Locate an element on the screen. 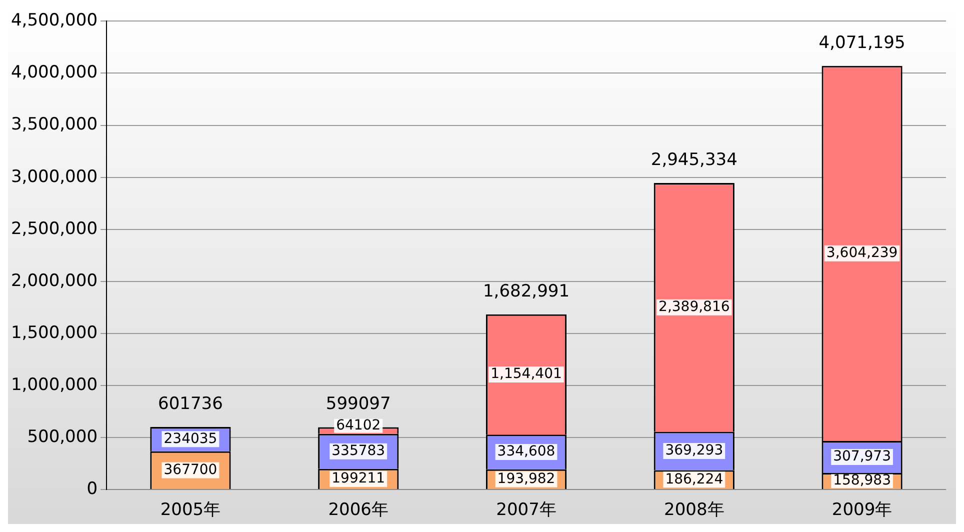  y-tick-label: 1,500,000 is located at coordinates (54, 332).